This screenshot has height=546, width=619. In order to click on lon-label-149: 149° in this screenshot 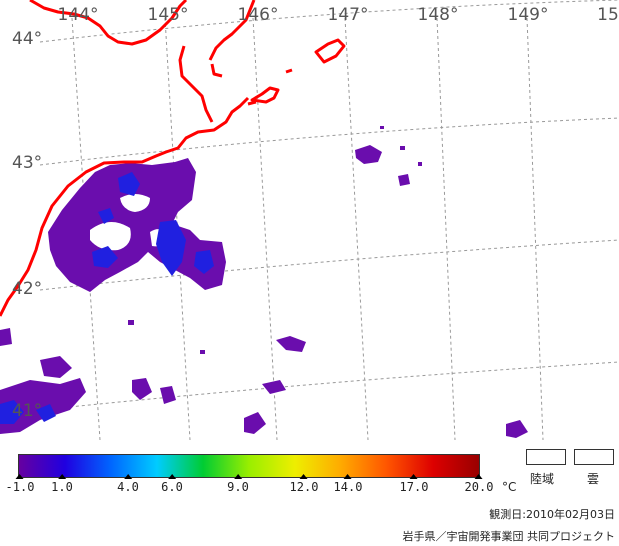, I will do `click(528, 15)`.